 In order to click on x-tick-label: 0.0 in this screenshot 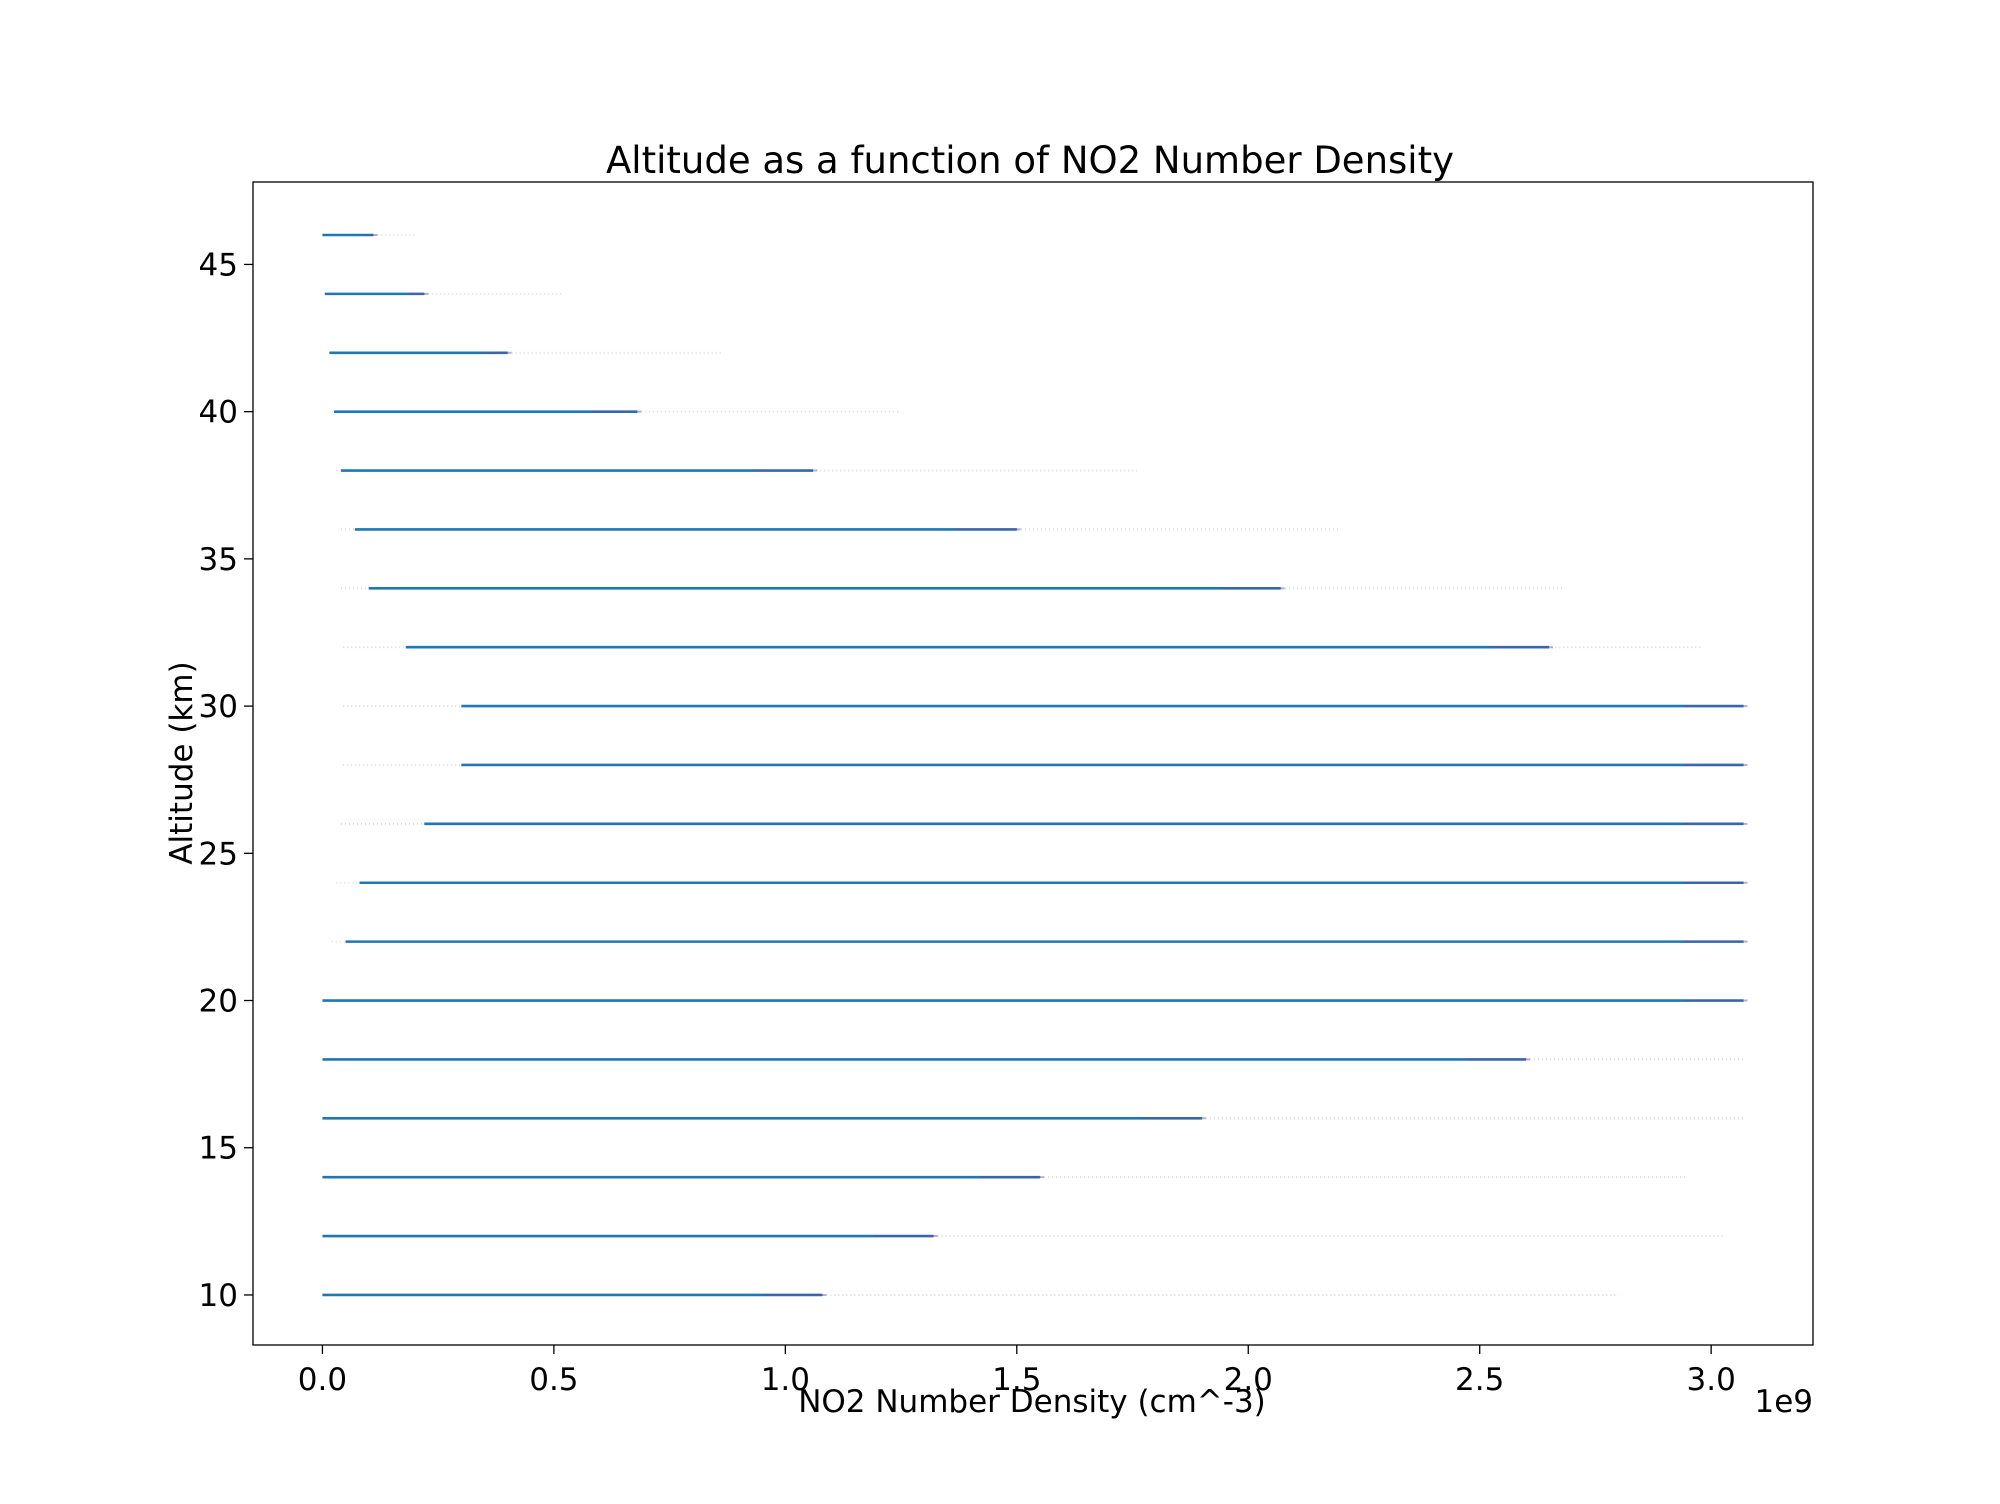, I will do `click(322, 1380)`.